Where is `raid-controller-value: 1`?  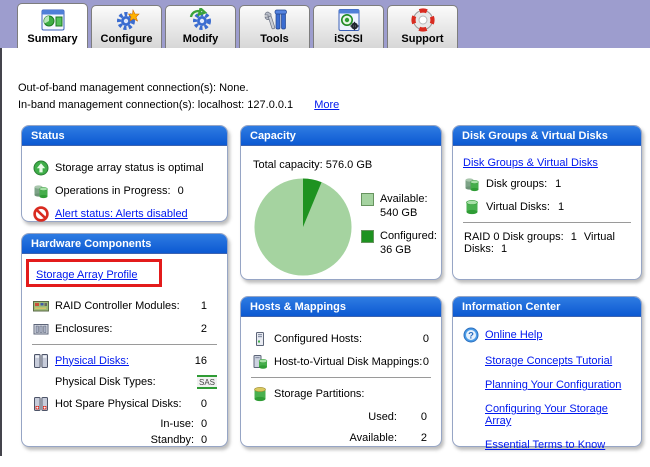
raid-controller-value: 1 is located at coordinates (203, 305).